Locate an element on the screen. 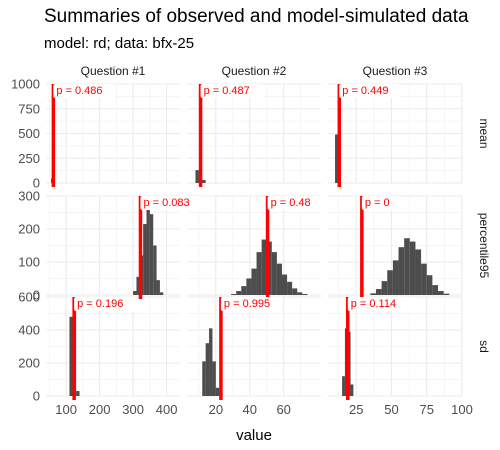 The height and width of the screenshot is (450, 500). p-value-label: p = 0.083 is located at coordinates (166, 203).